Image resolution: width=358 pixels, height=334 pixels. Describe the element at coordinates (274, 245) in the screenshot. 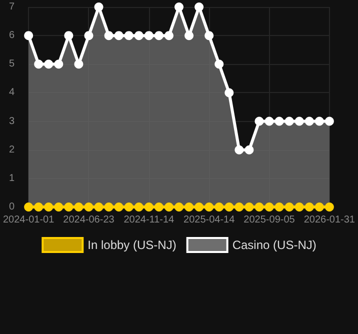

I see `legend-label: Casino (US-NJ)` at that location.